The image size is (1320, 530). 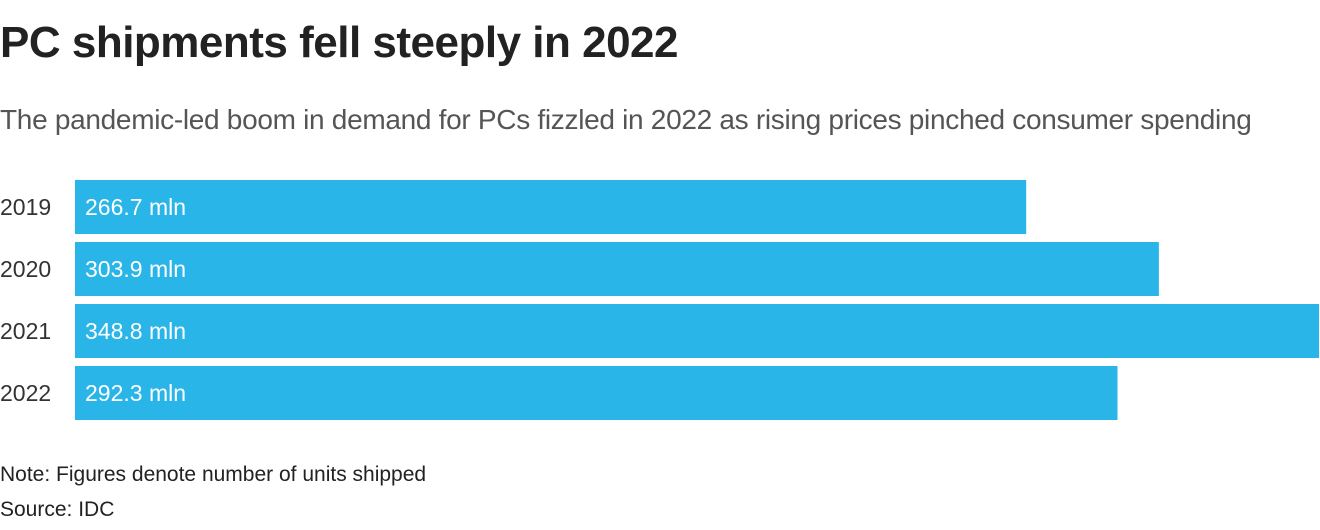 I want to click on bar-data-label: 303.9 mln, so click(x=135, y=269).